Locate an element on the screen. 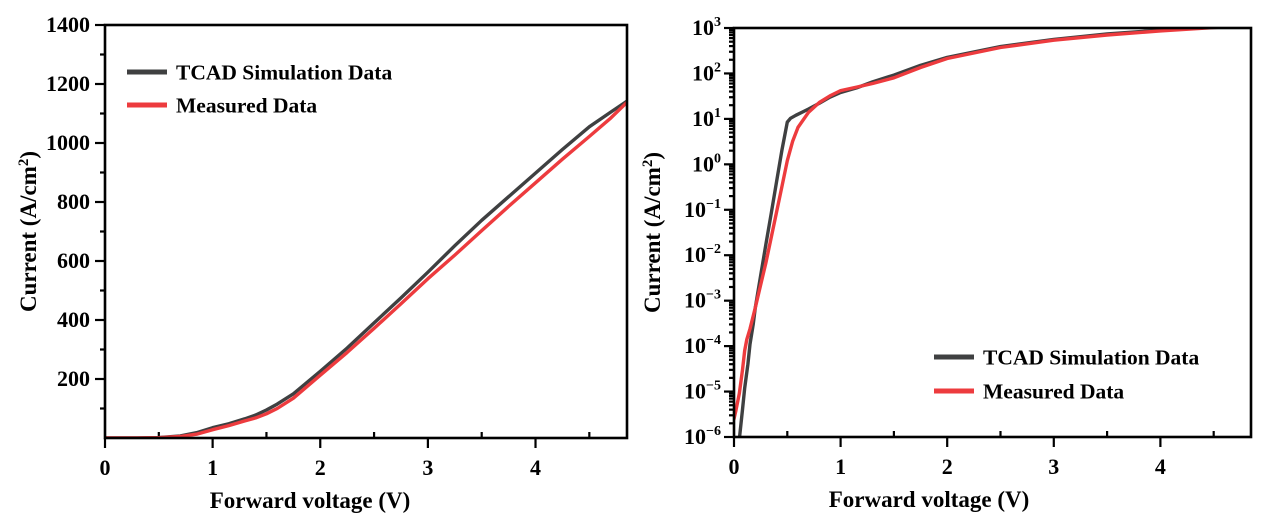 The width and height of the screenshot is (1269, 527). y-tick-label: 10⁻³ is located at coordinates (702, 300).